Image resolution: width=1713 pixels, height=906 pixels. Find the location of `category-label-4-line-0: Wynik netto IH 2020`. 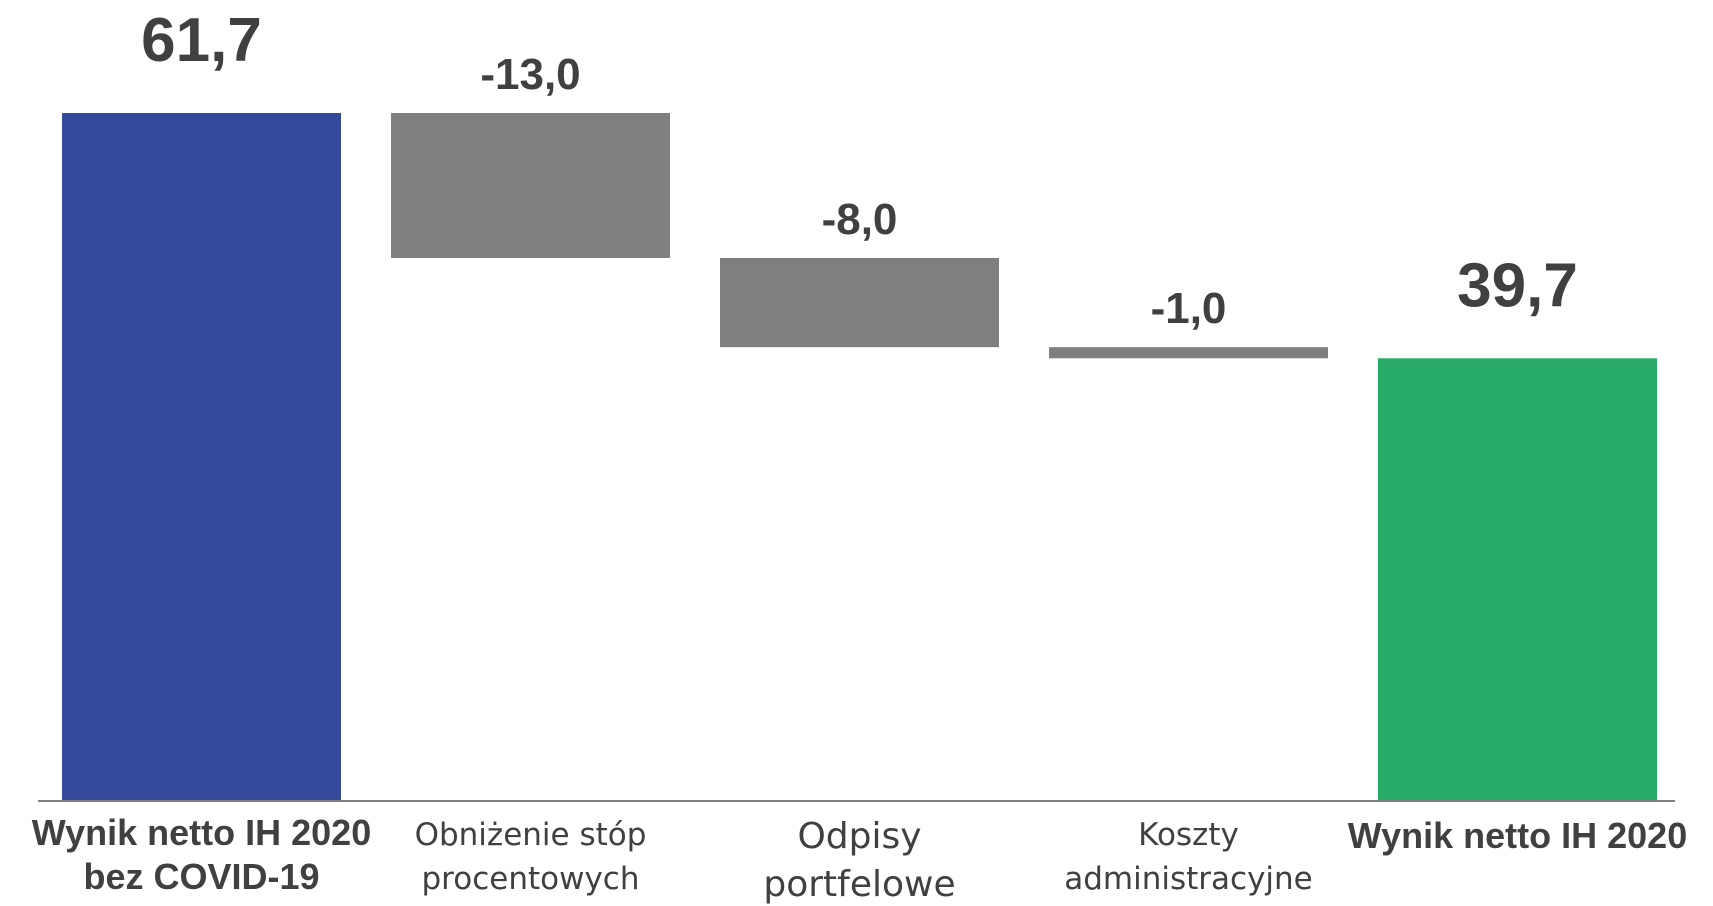

category-label-4-line-0: Wynik netto IH 2020 is located at coordinates (1517, 835).